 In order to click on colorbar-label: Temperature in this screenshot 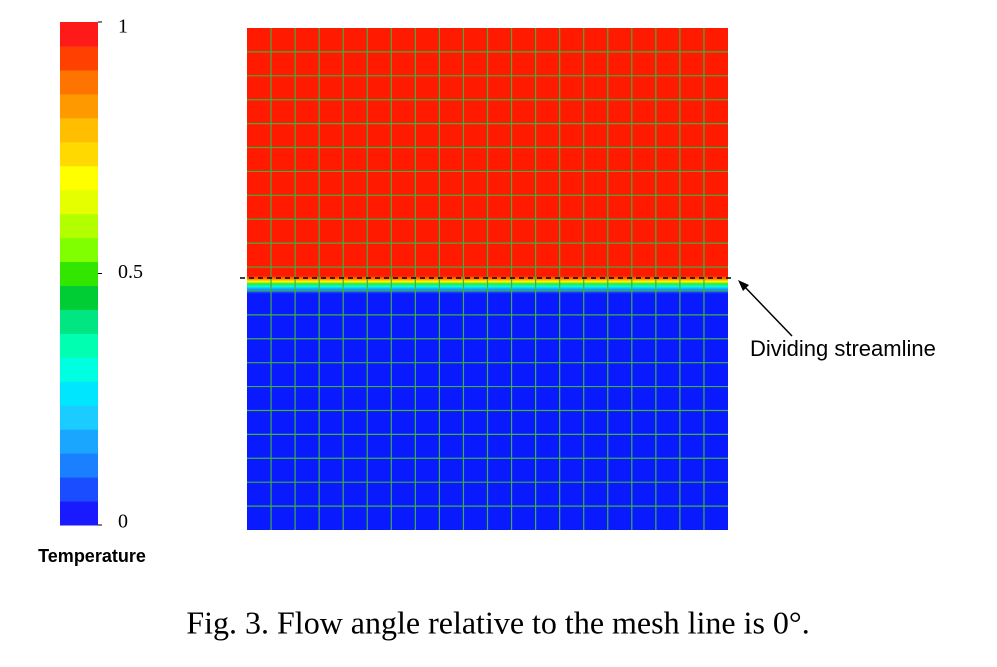, I will do `click(92, 556)`.